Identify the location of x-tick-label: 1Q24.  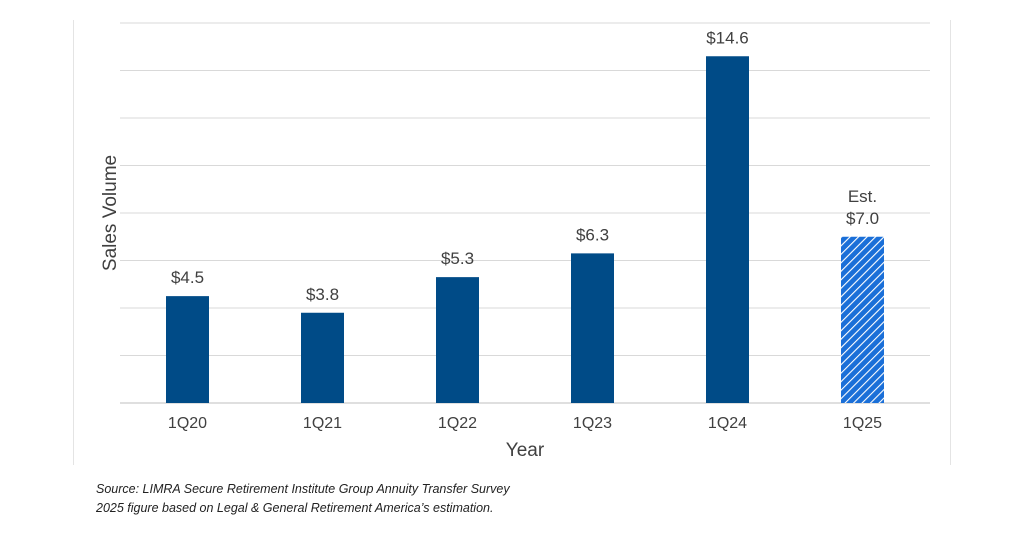
(727, 423).